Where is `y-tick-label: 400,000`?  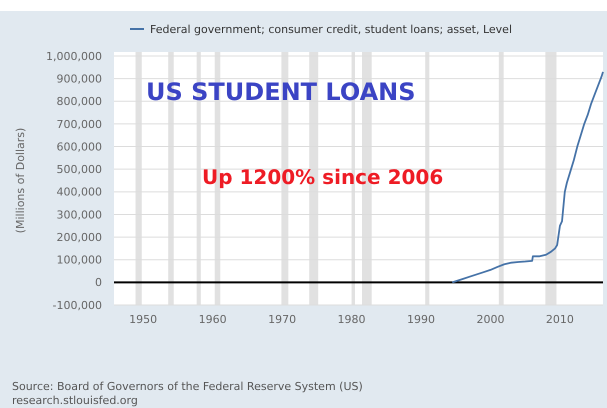
y-tick-label: 400,000 is located at coordinates (79, 192).